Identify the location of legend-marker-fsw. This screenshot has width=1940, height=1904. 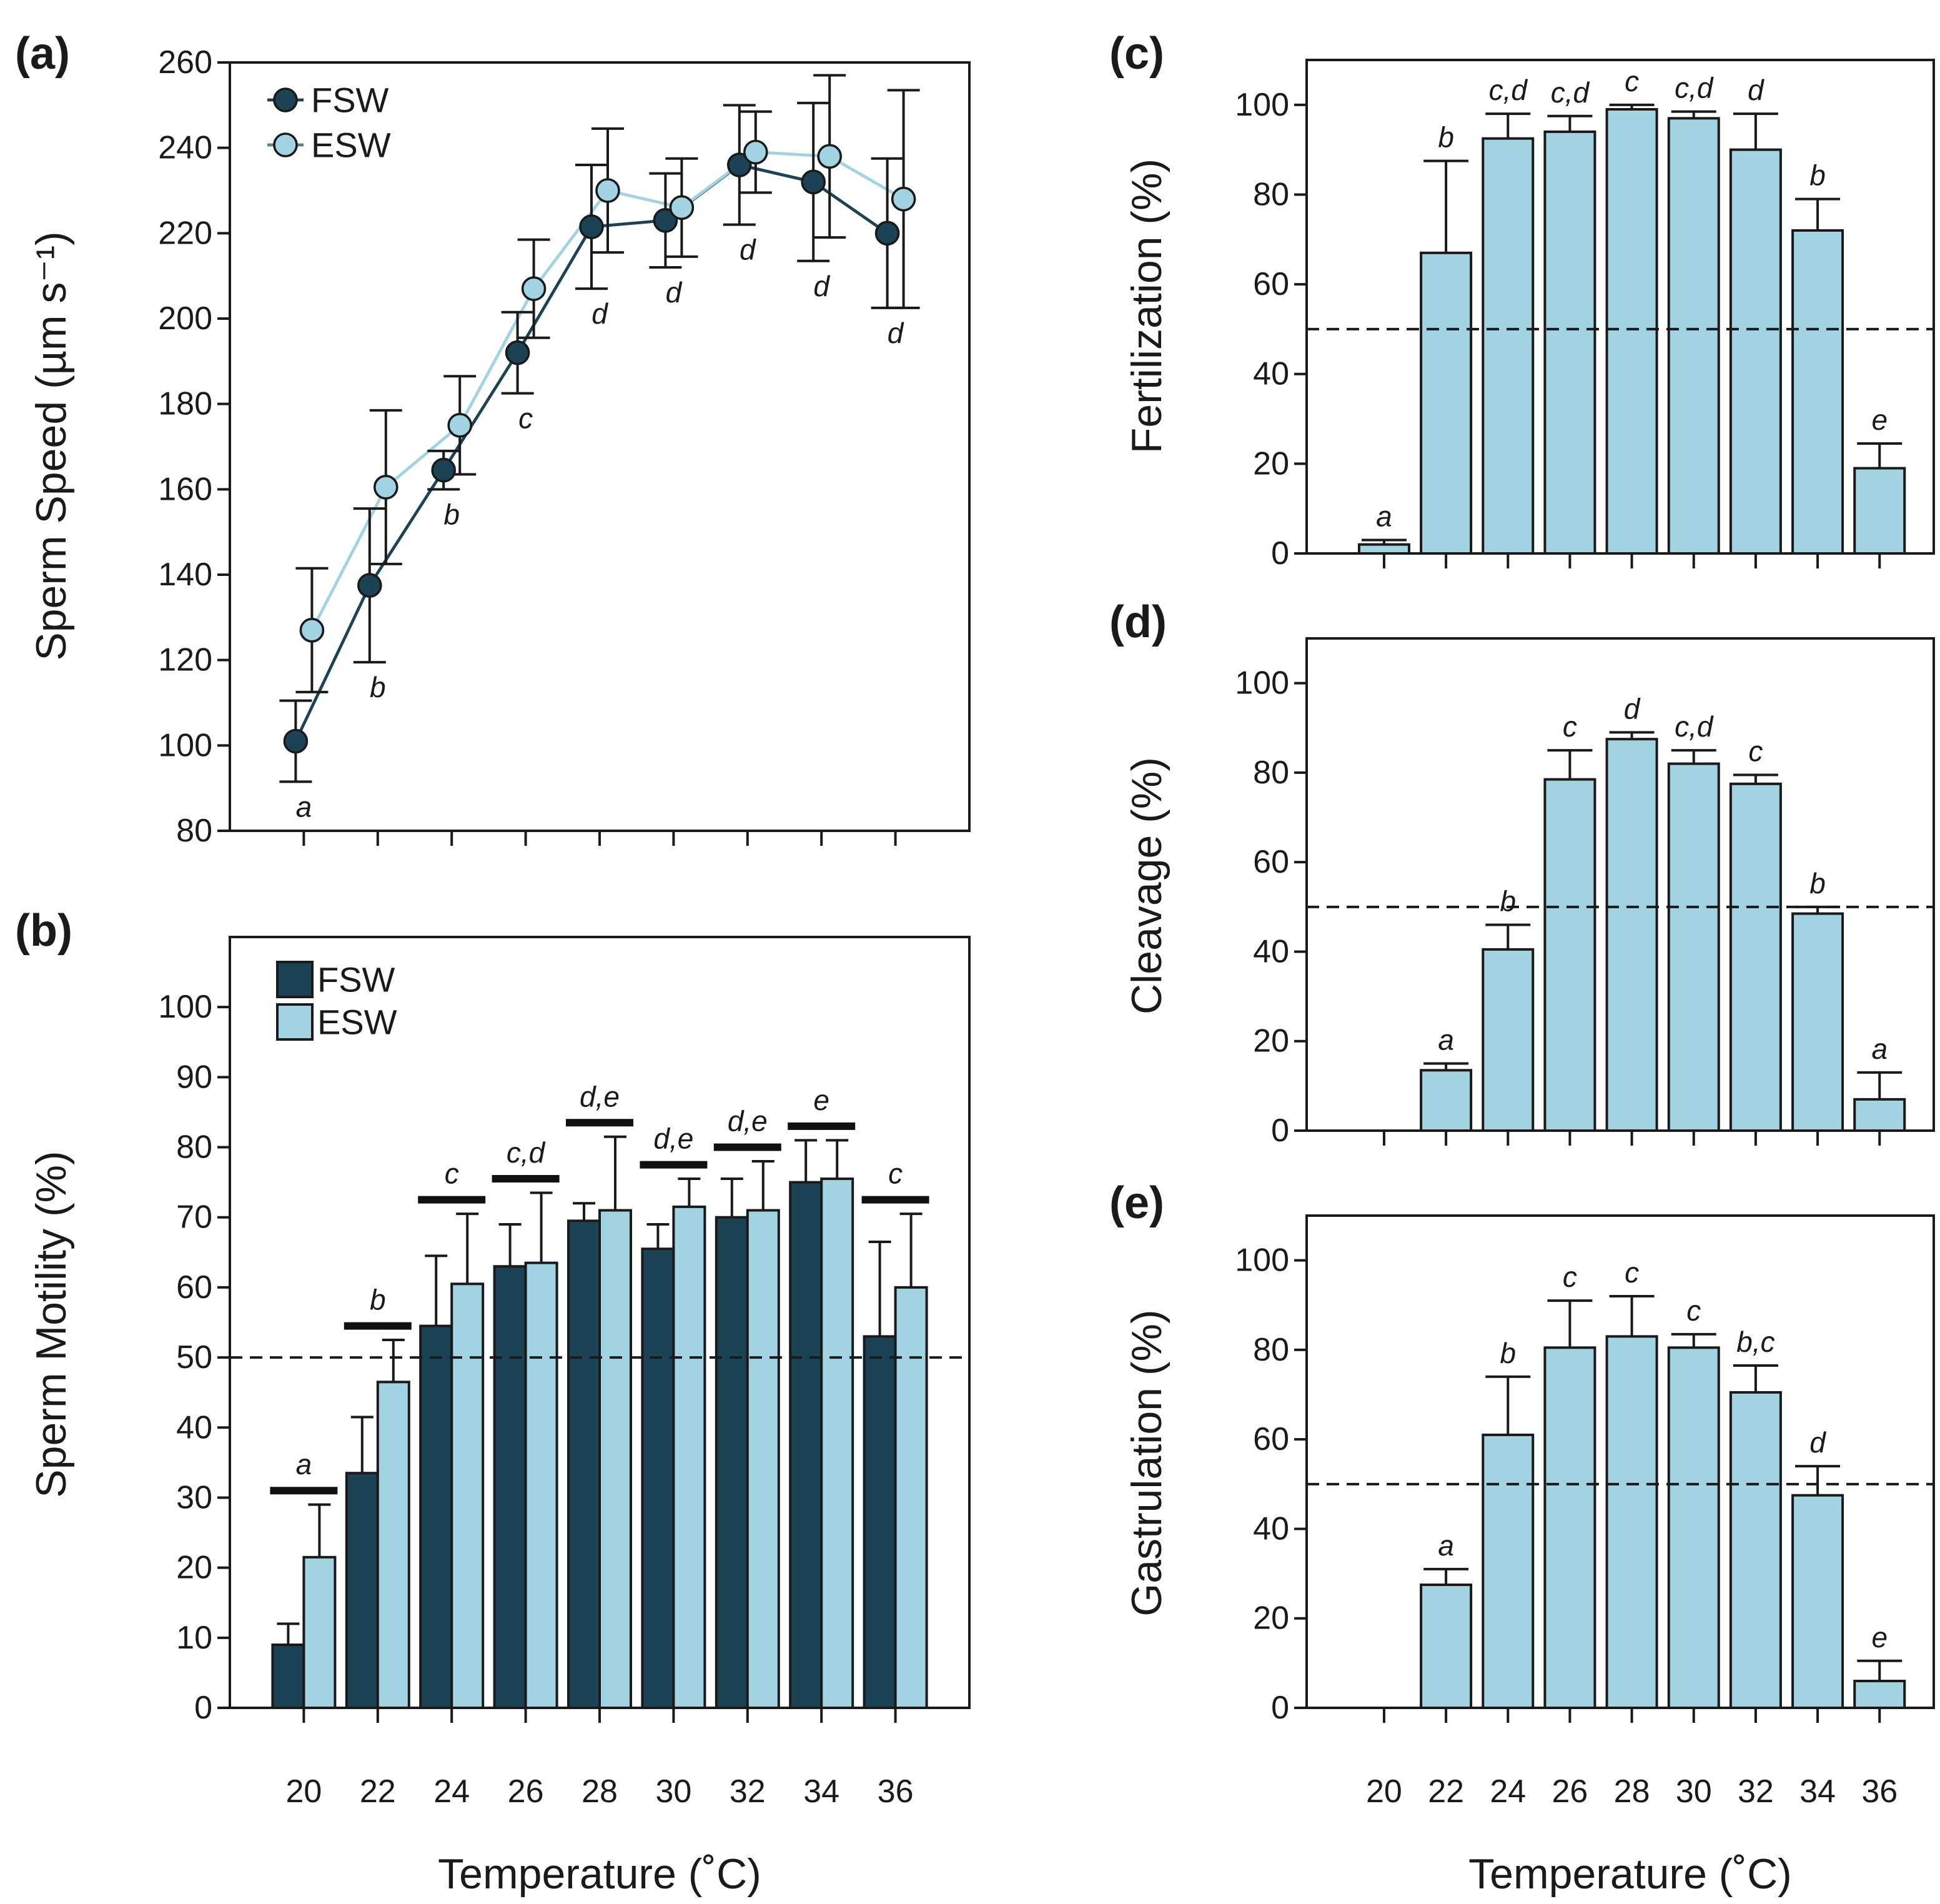
(286, 99).